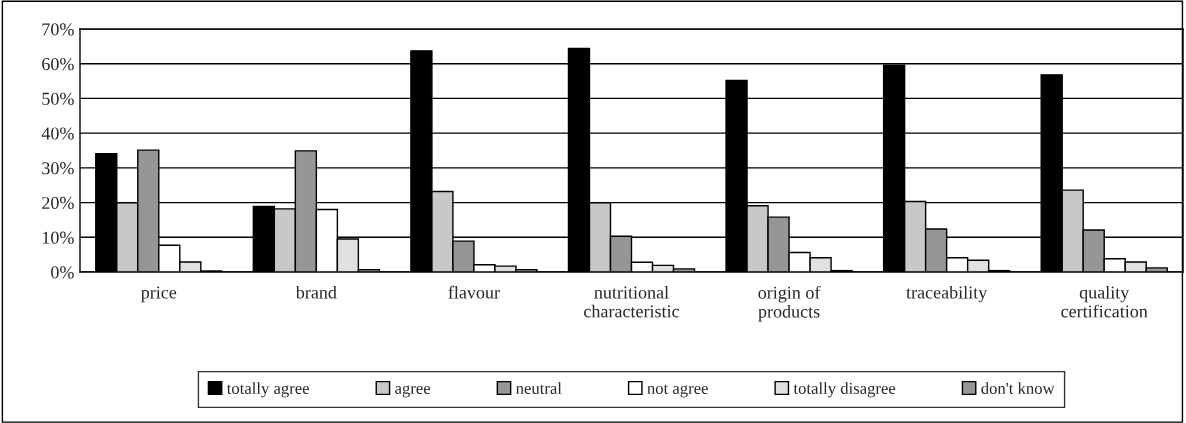 The width and height of the screenshot is (1186, 423). I want to click on y-tick-label: 0%, so click(62, 272).